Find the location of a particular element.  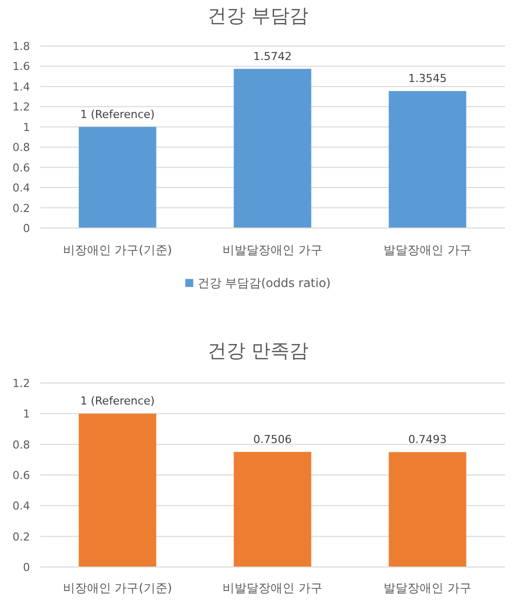

y-tick-label: 1.6 is located at coordinates (21, 67).